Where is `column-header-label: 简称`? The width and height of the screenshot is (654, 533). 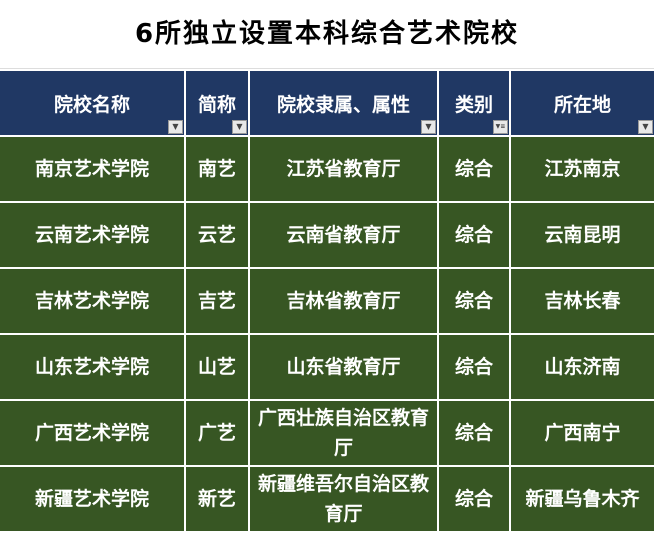 column-header-label: 简称 is located at coordinates (216, 104).